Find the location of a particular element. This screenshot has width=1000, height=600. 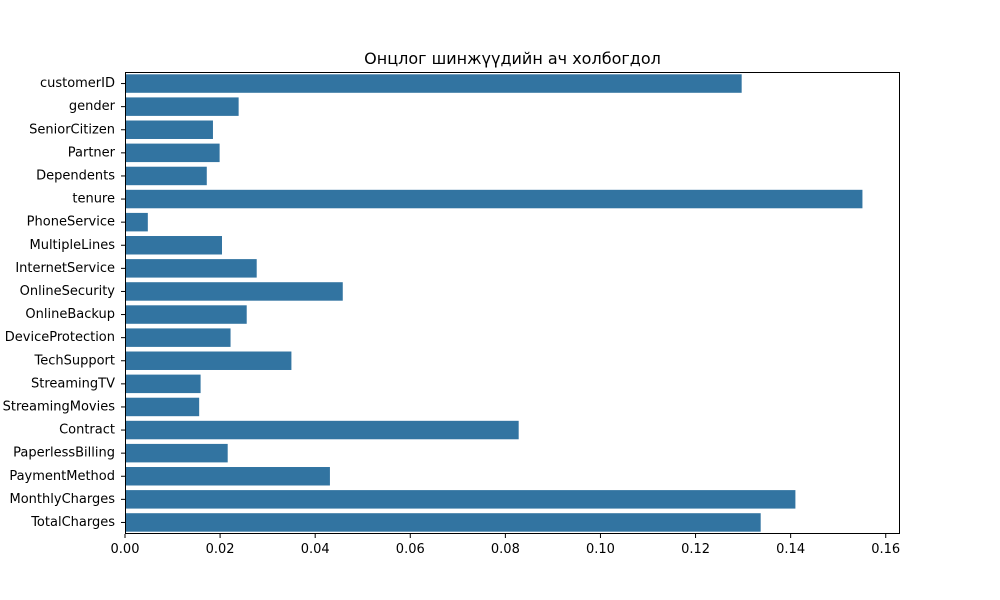

x-tick-label: 0.16 is located at coordinates (885, 549).